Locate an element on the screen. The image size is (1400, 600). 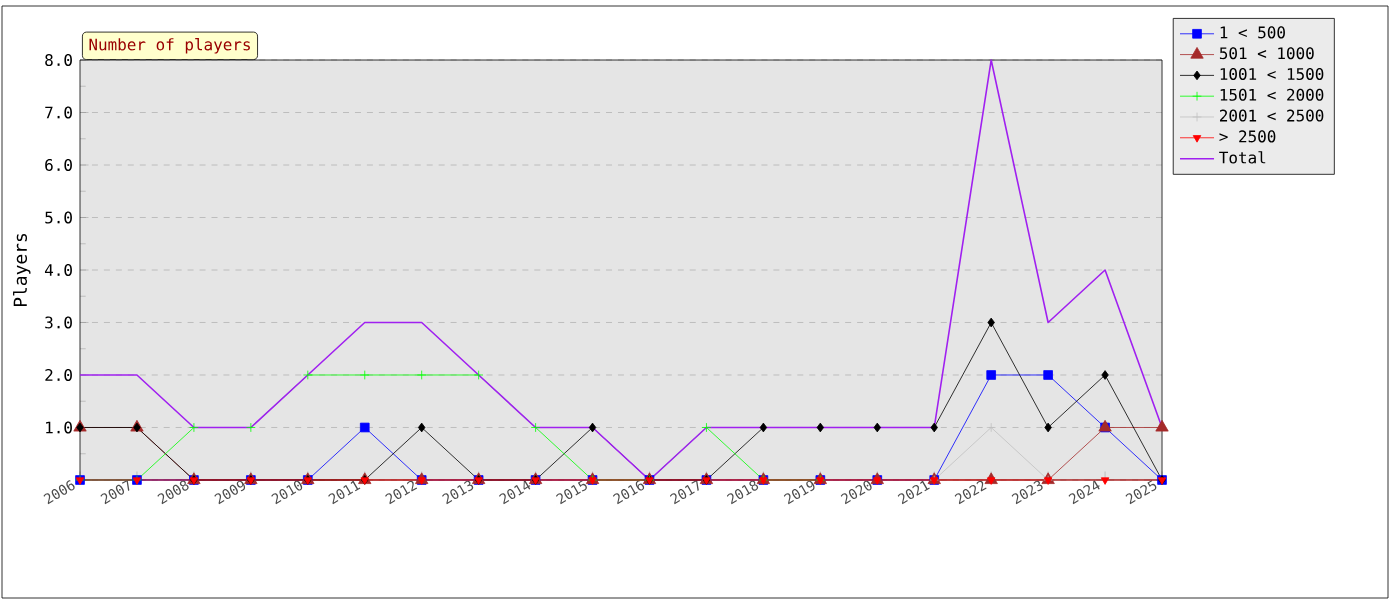
y-axis-title: Players is located at coordinates (22, 270).